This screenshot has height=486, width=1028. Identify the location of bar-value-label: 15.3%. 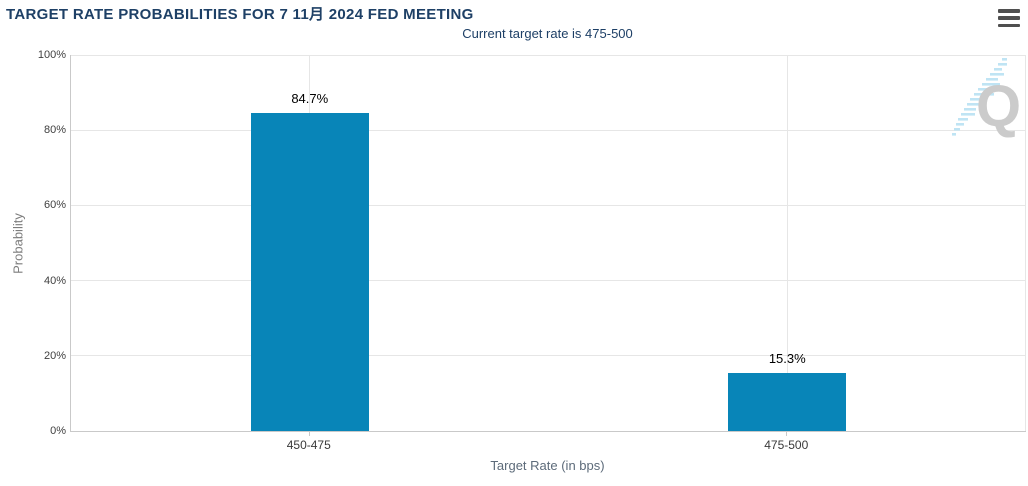
(787, 359).